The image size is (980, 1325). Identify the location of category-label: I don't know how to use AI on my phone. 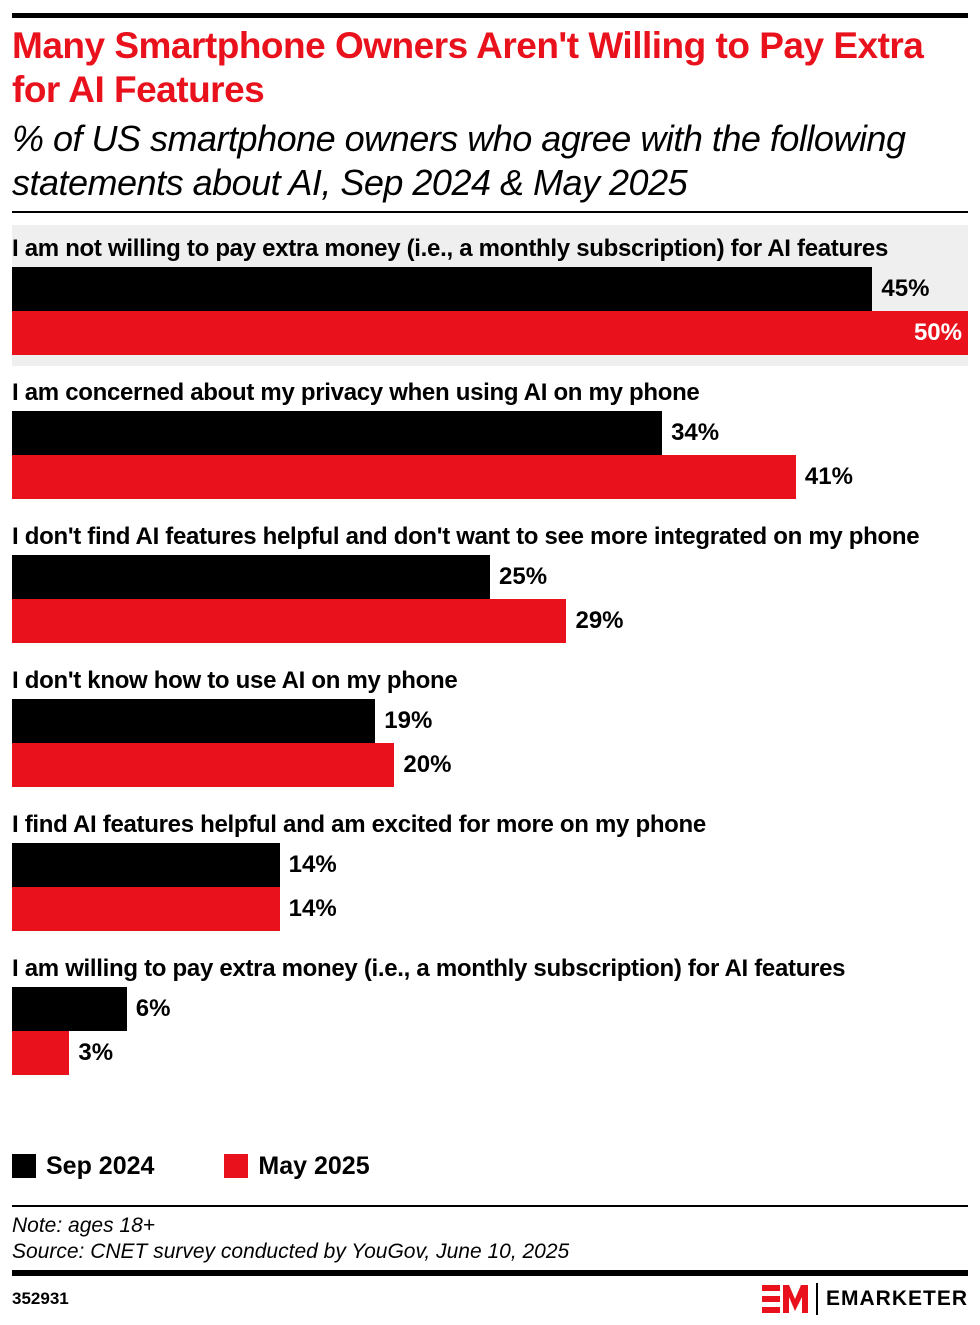
(235, 680).